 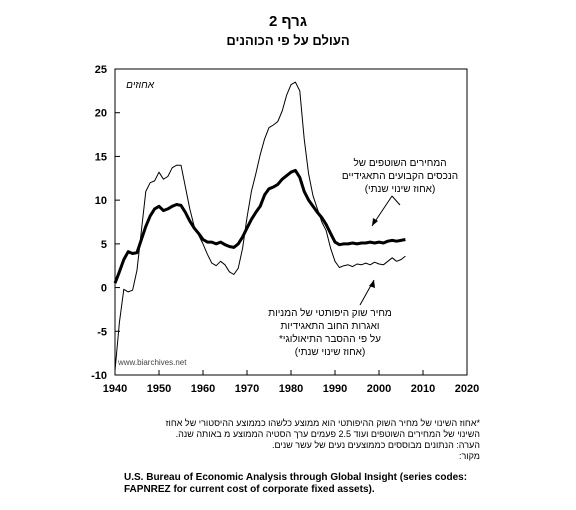 What do you see at coordinates (104, 289) in the screenshot?
I see `y-tick-label: 0` at bounding box center [104, 289].